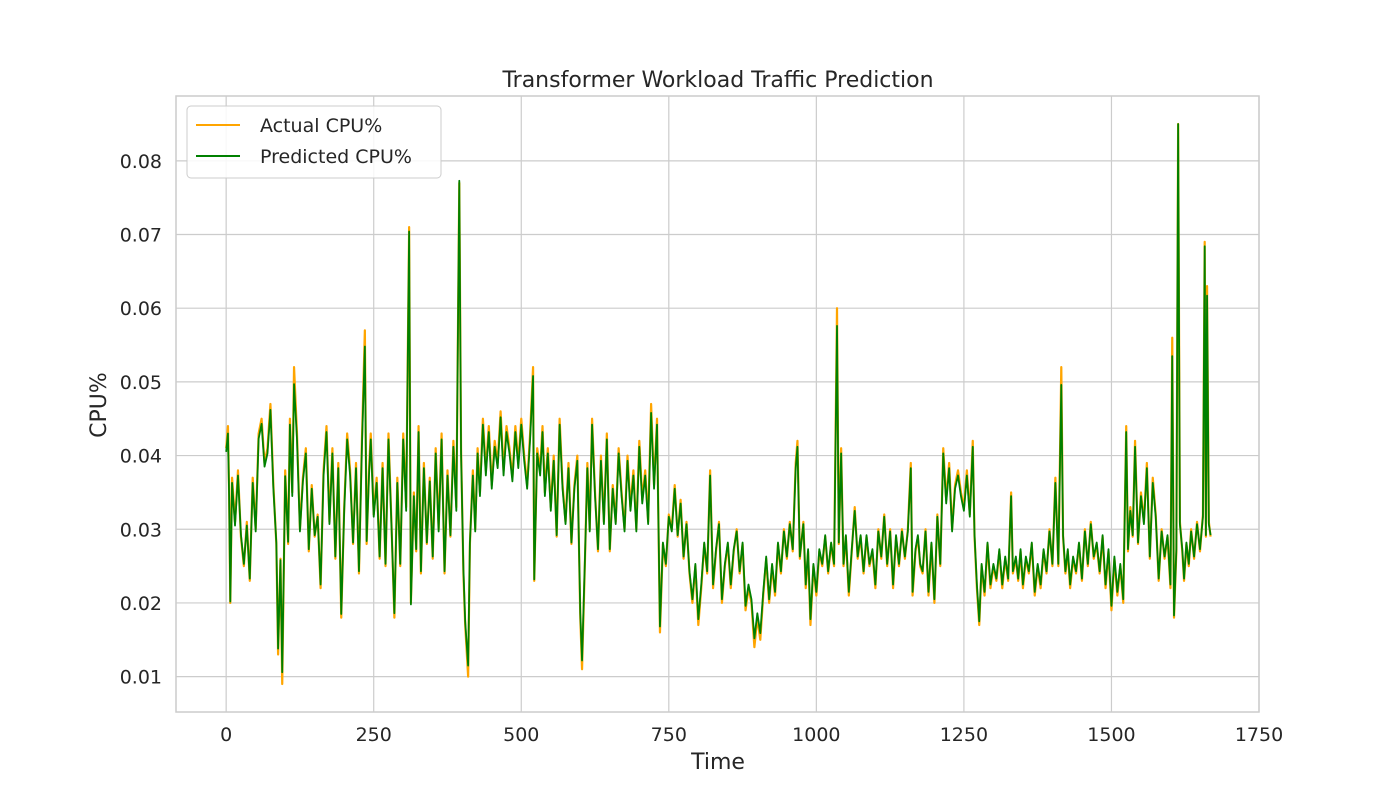 The image size is (1400, 800). I want to click on chart-title: Transformer Workload Traffic Prediction, so click(717, 80).